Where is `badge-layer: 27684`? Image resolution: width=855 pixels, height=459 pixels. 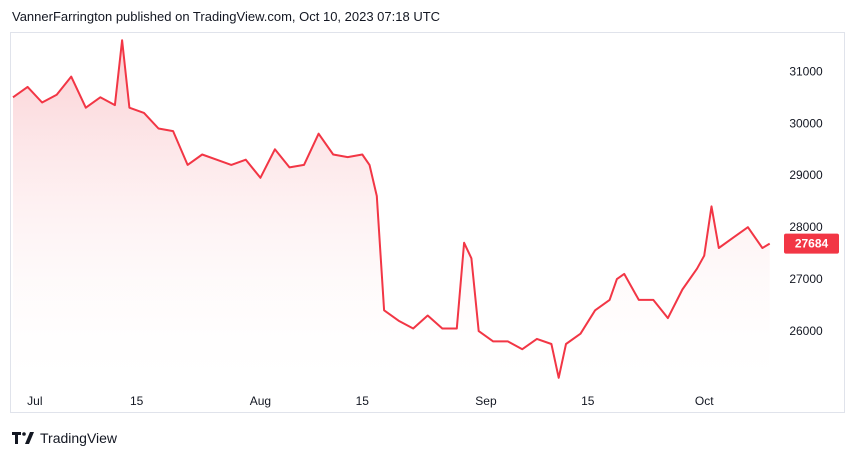 badge-layer: 27684 is located at coordinates (811, 243).